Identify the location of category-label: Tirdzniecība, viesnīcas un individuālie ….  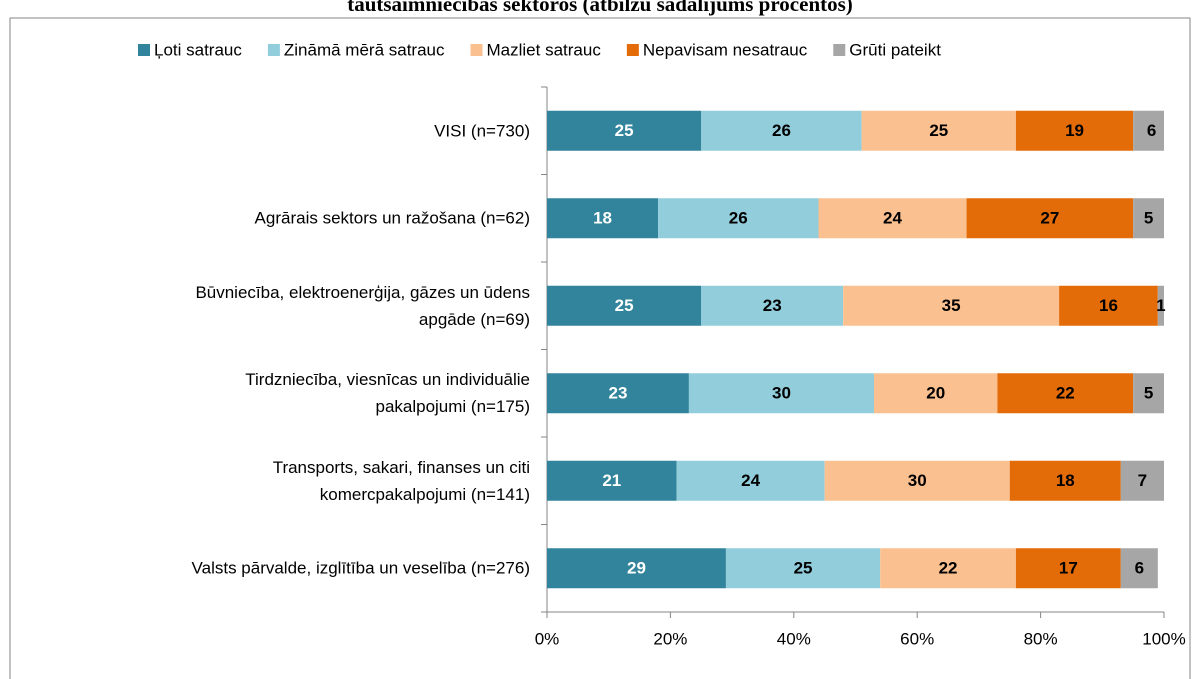
(387, 393).